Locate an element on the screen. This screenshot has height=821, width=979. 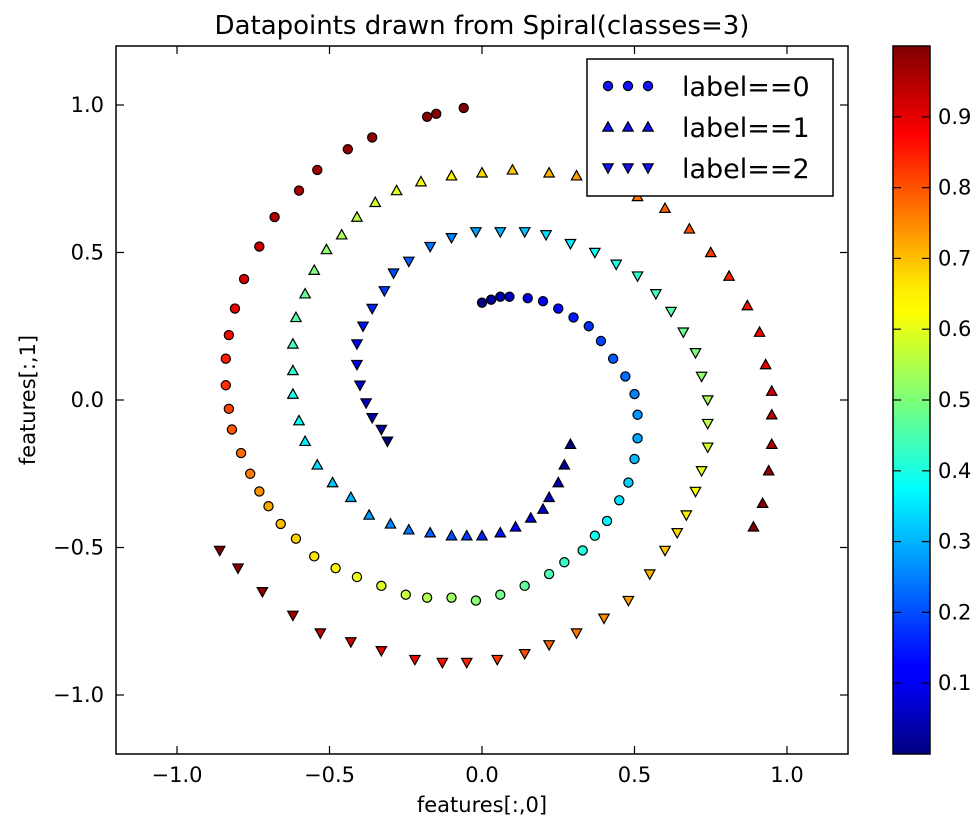
legend-rows: label==0 label==1 label==2 is located at coordinates (705, 128).